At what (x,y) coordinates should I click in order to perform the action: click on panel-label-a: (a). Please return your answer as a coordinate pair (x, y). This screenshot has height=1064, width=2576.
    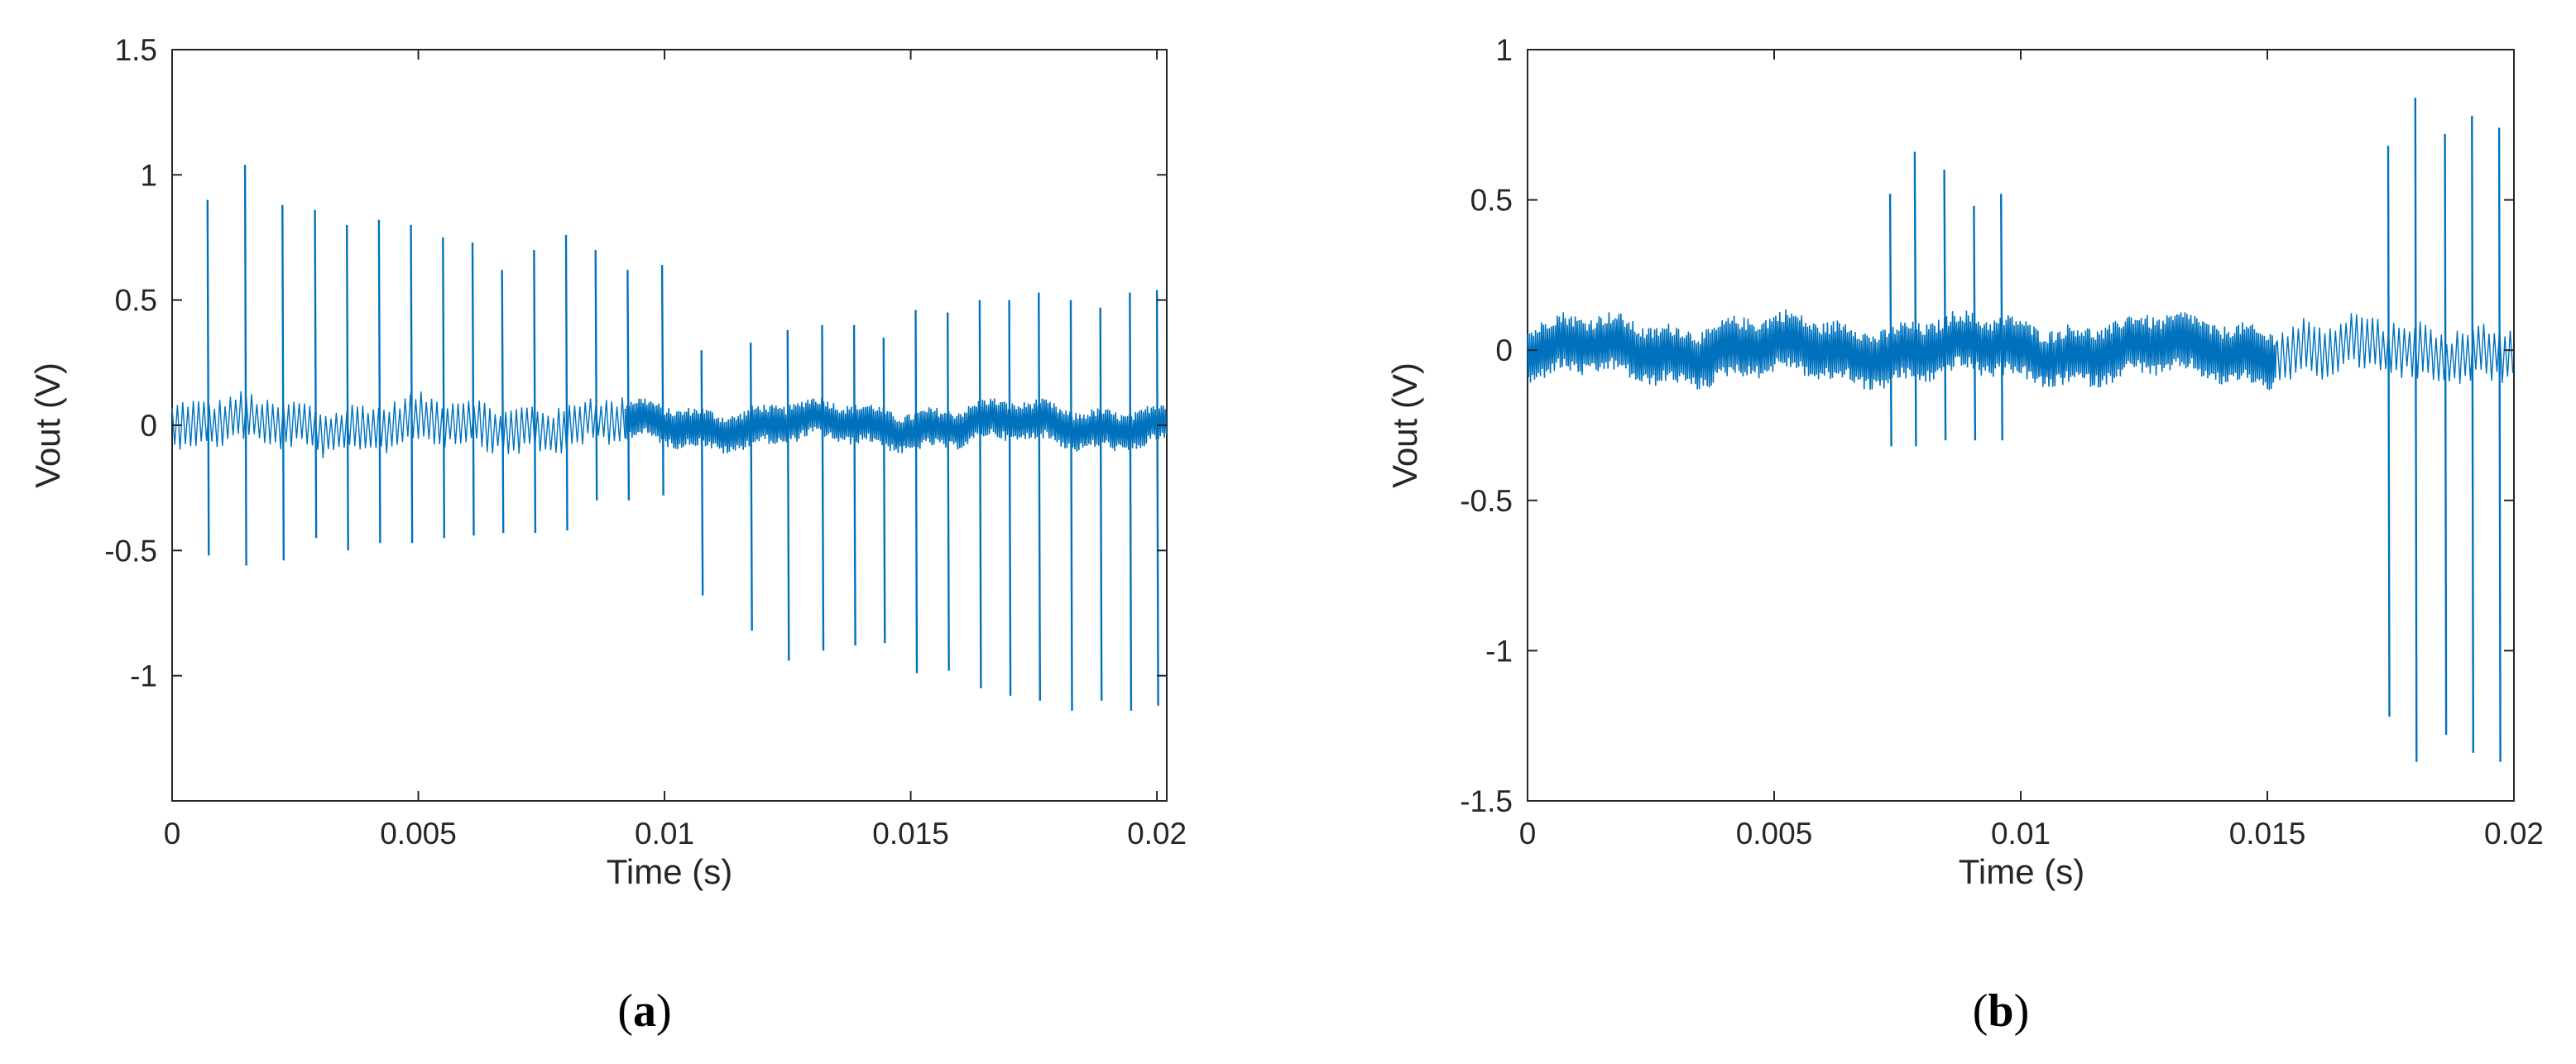
    Looking at the image, I should click on (644, 1011).